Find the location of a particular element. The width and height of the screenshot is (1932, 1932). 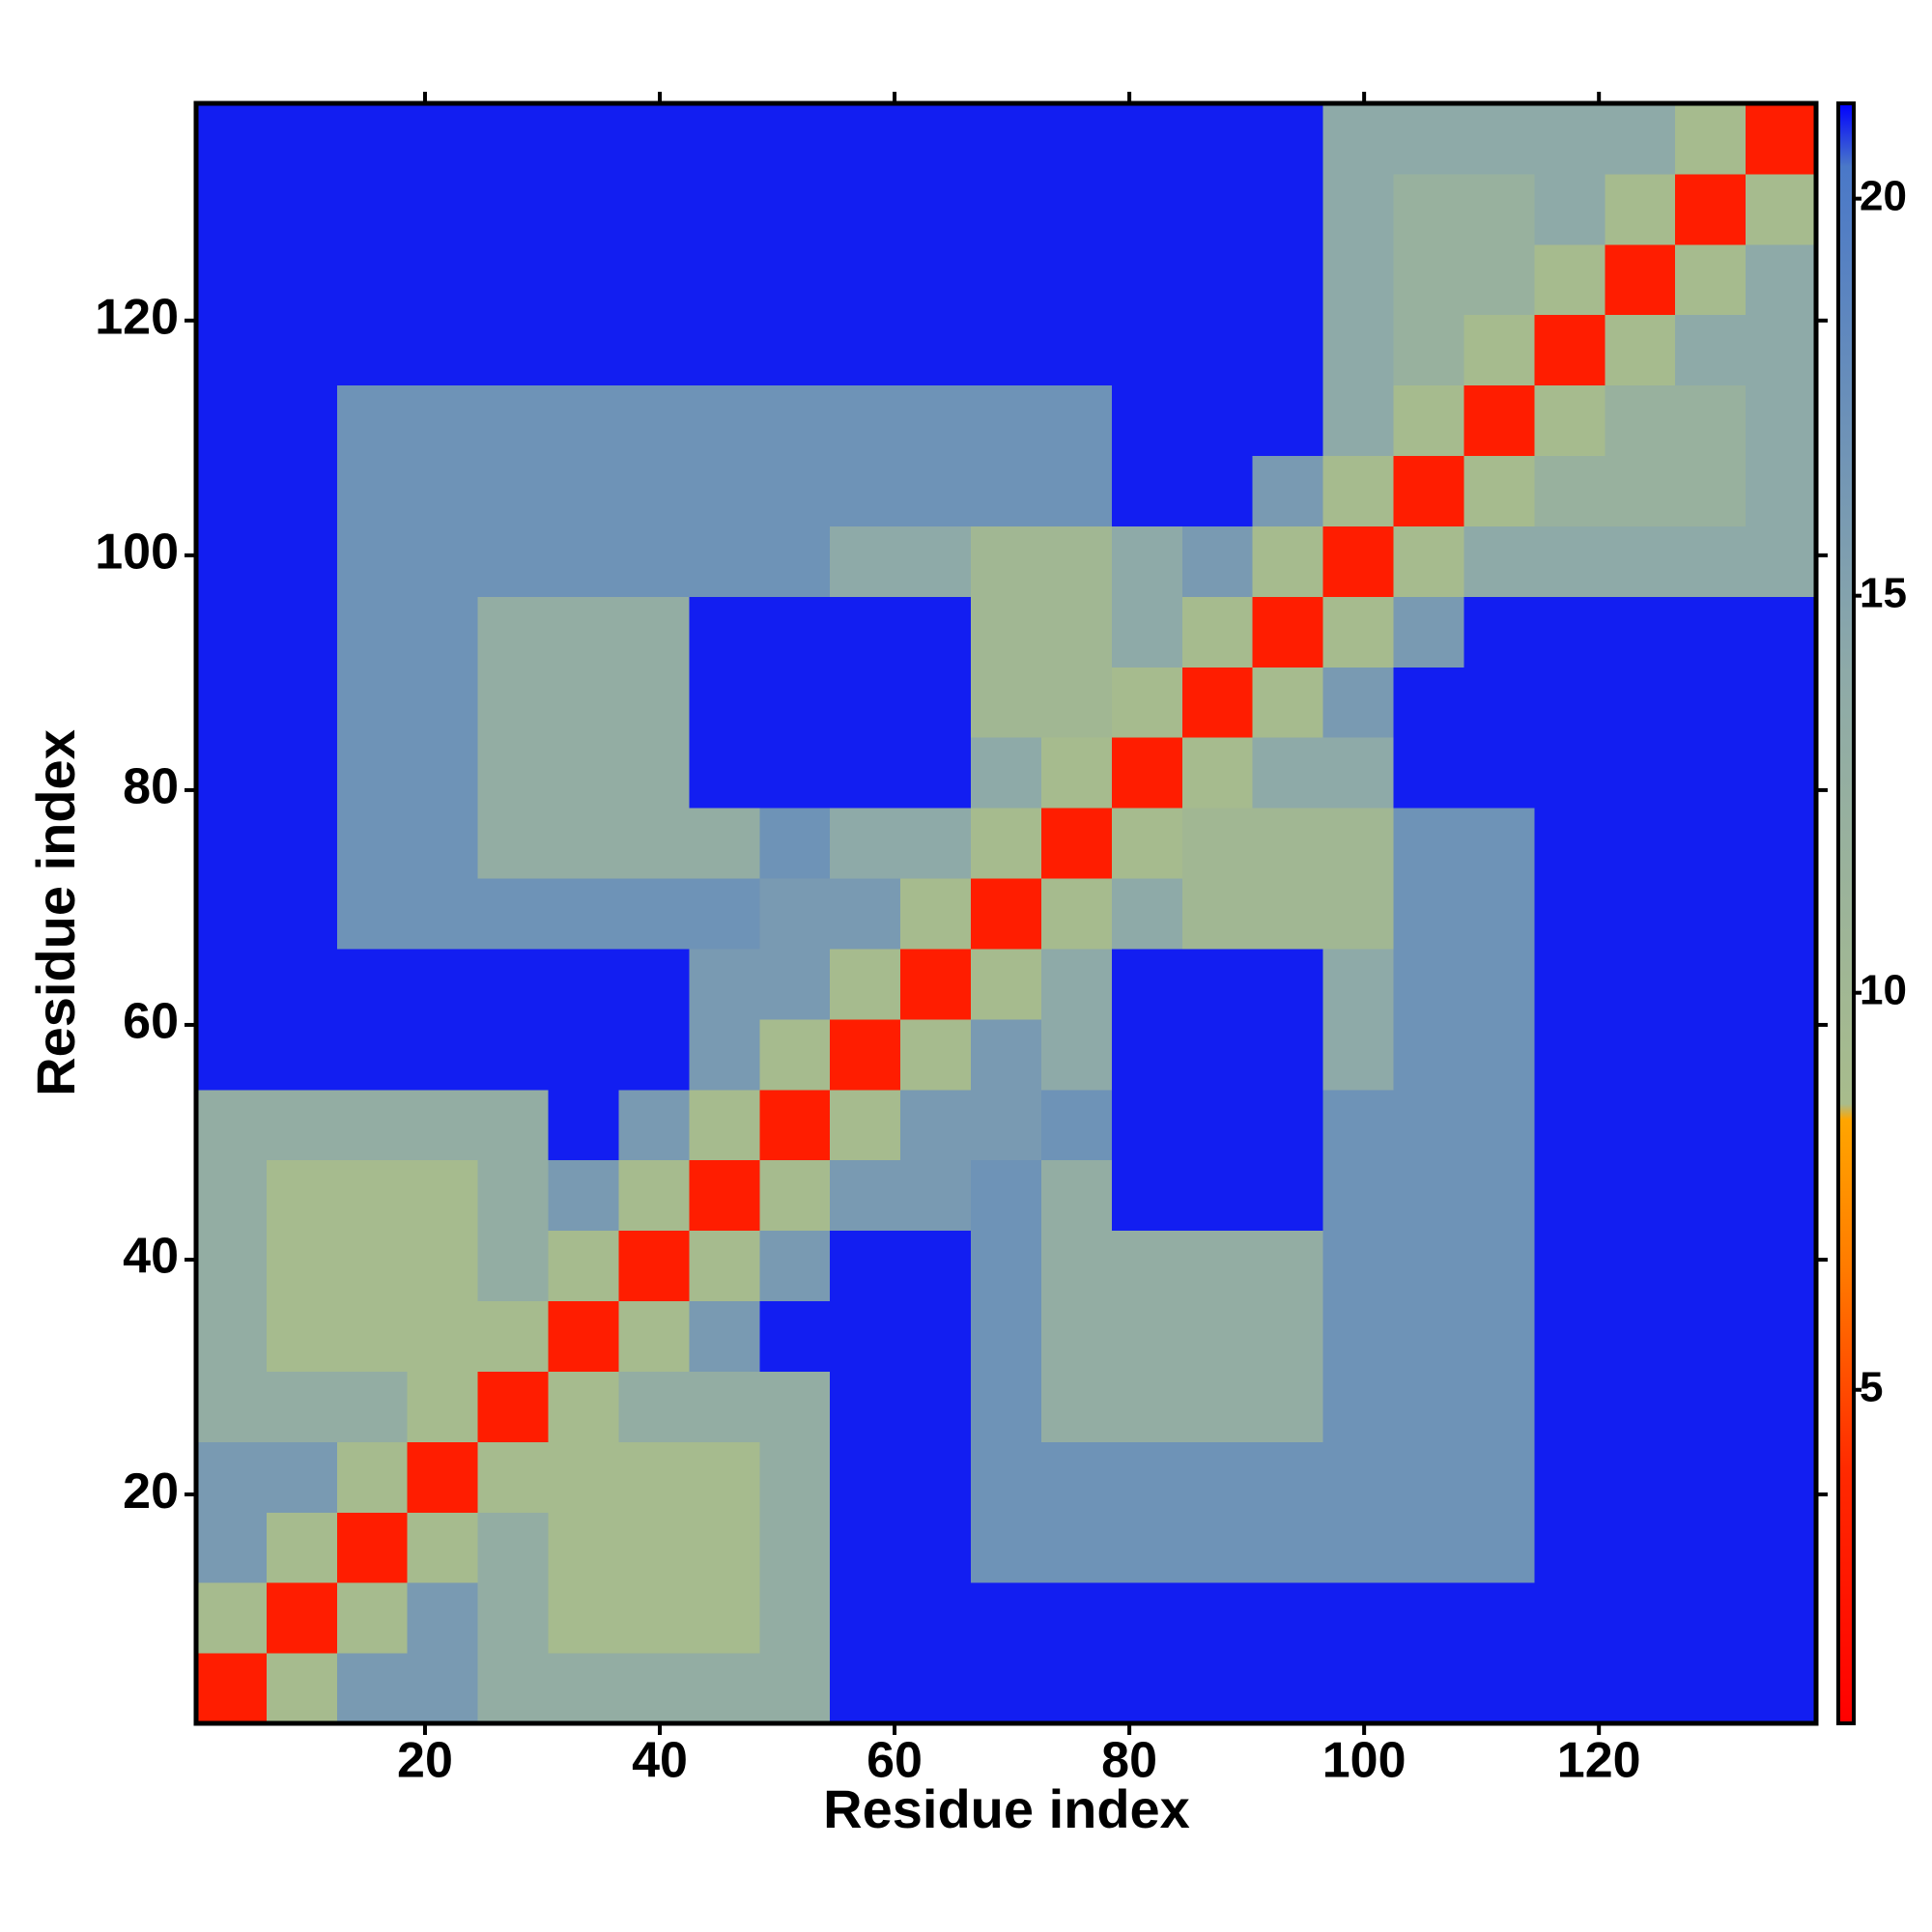

x-tick-label: 80 is located at coordinates (1129, 1761).